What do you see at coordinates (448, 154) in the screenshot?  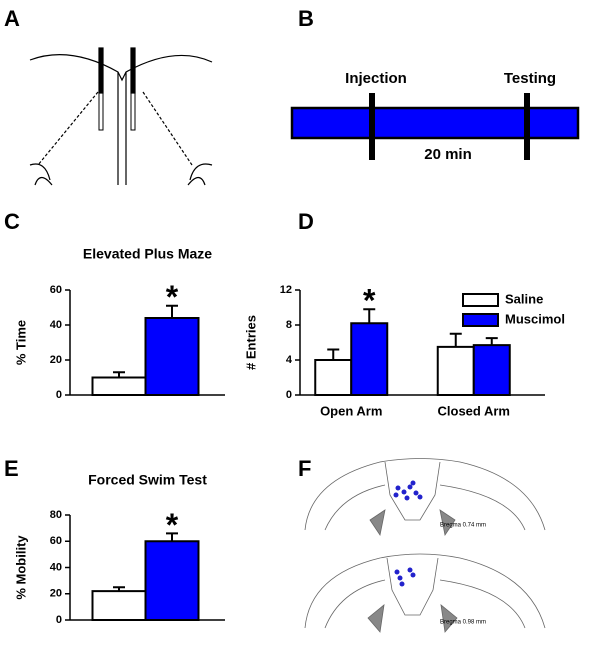 I see `duration-label: 20 min` at bounding box center [448, 154].